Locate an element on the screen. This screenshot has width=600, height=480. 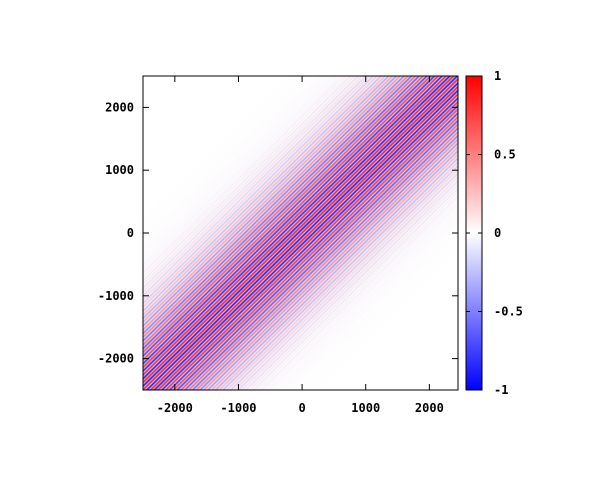
colorbar-tick-label: 1 is located at coordinates (497, 76).